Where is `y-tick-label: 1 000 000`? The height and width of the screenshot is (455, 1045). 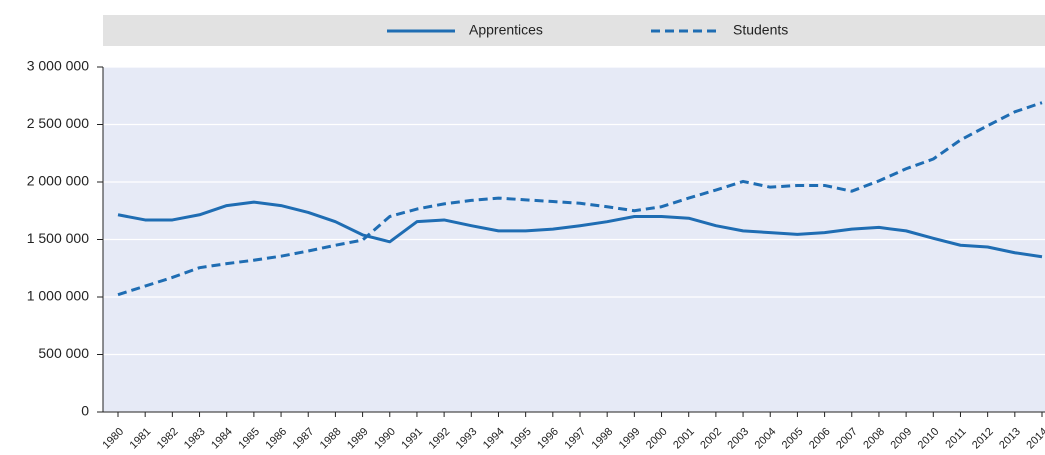
y-tick-label: 1 000 000 is located at coordinates (58, 296).